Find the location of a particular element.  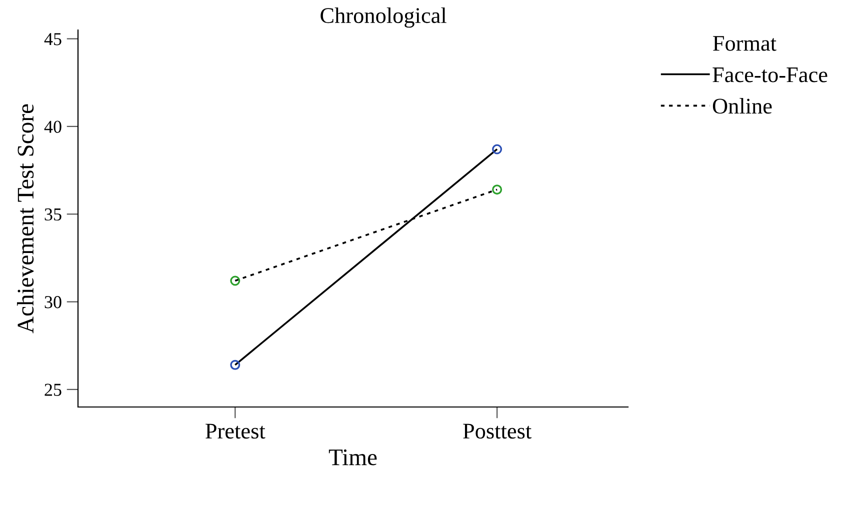

chart-title: Chronological is located at coordinates (383, 17).